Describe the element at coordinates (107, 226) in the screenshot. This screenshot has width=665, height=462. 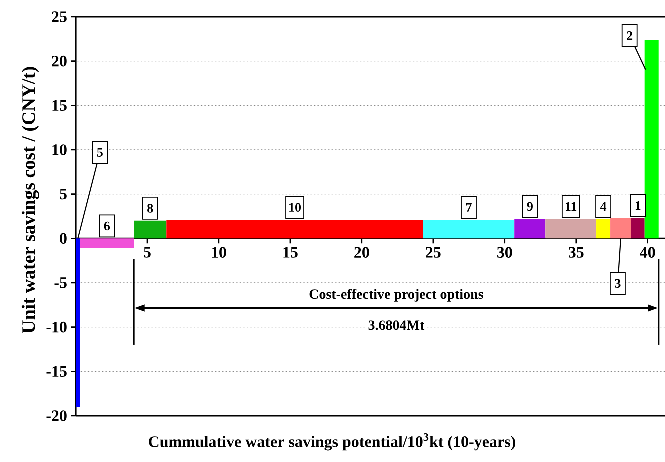
I see `annotation: 6` at that location.